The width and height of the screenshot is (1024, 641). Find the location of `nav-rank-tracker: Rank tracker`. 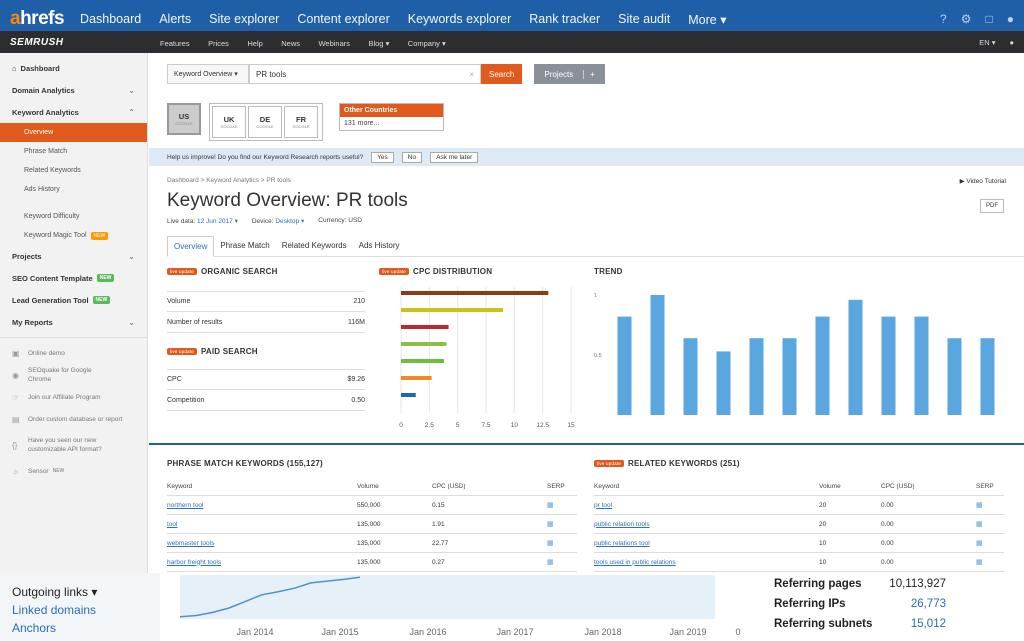

nav-rank-tracker: Rank tracker is located at coordinates (565, 19).